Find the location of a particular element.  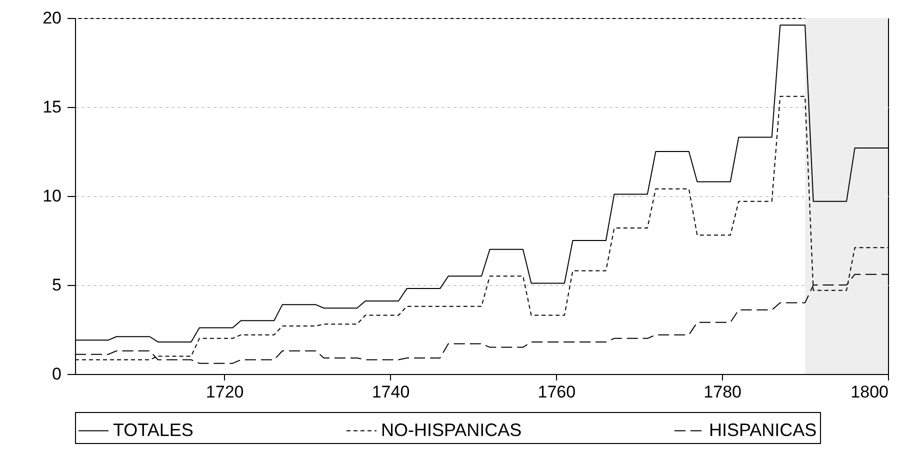

y-tick-label: 10 is located at coordinates (52, 196).